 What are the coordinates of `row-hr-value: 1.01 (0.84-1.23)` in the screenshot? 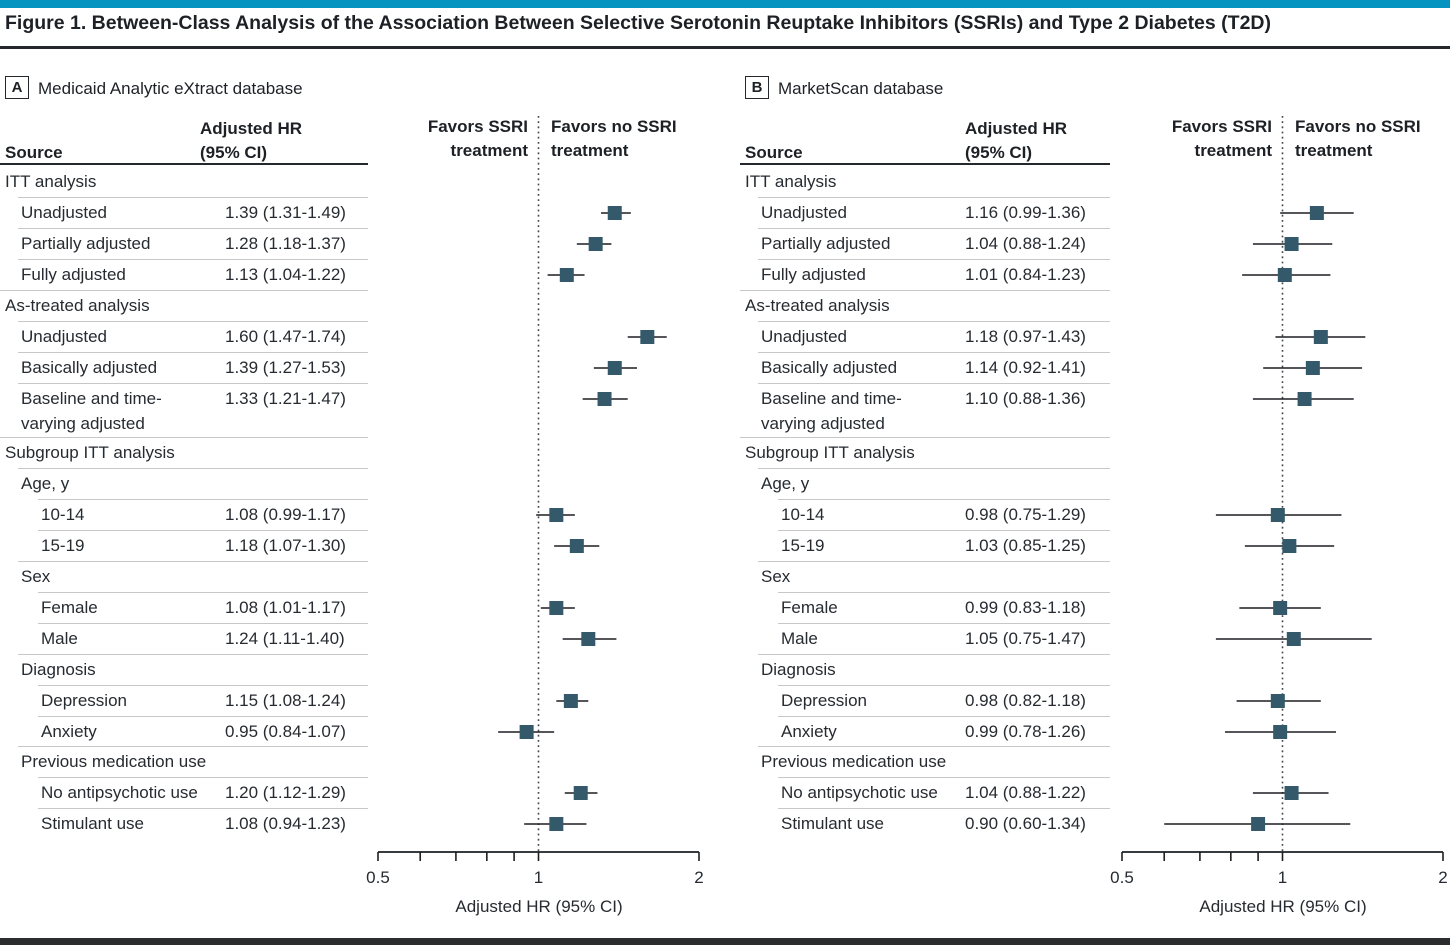 It's located at (1025, 274).